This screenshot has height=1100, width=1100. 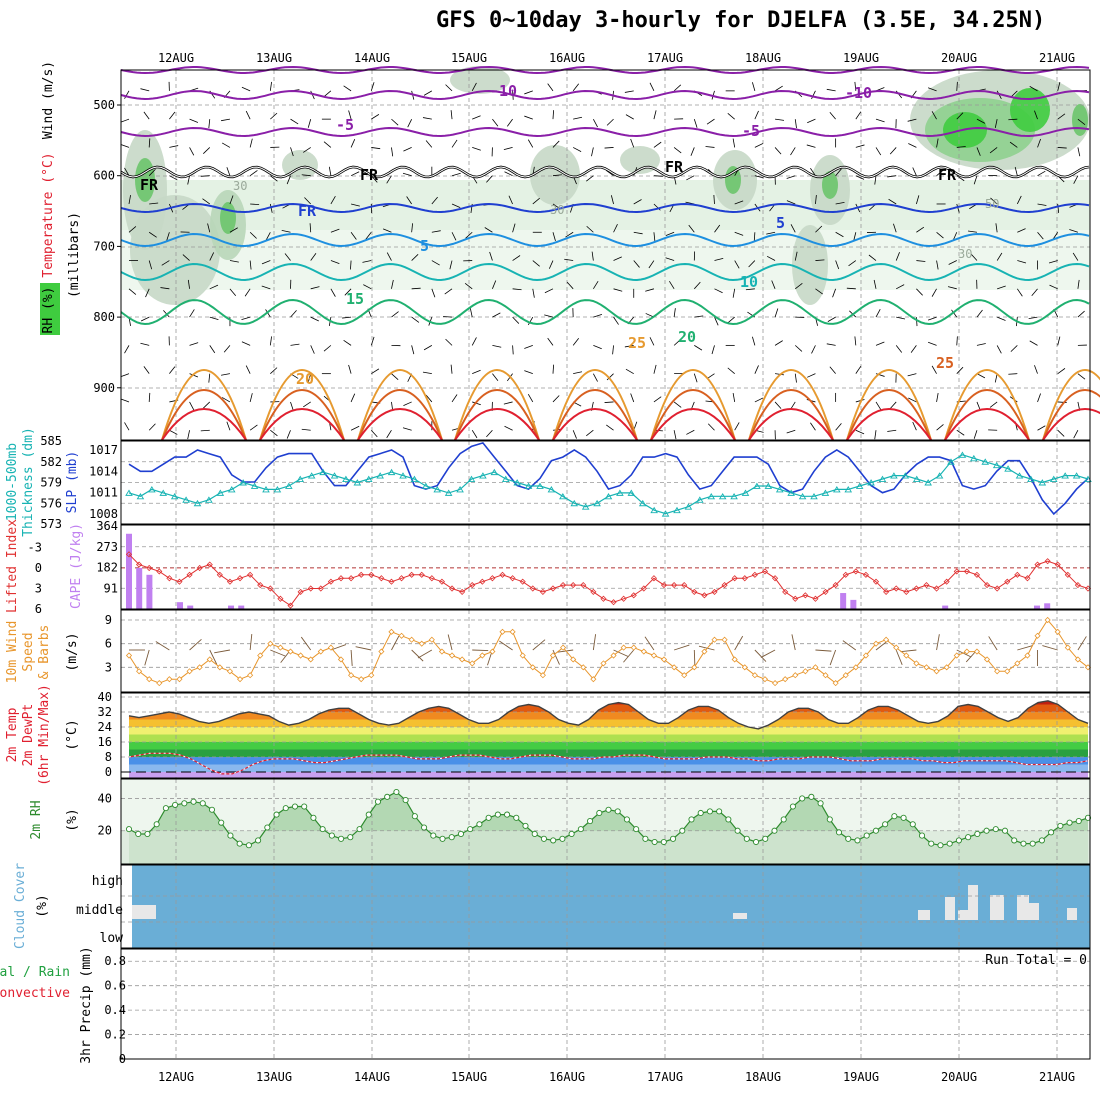 I want to click on cloud-label-2: (%), so click(x=42, y=905).